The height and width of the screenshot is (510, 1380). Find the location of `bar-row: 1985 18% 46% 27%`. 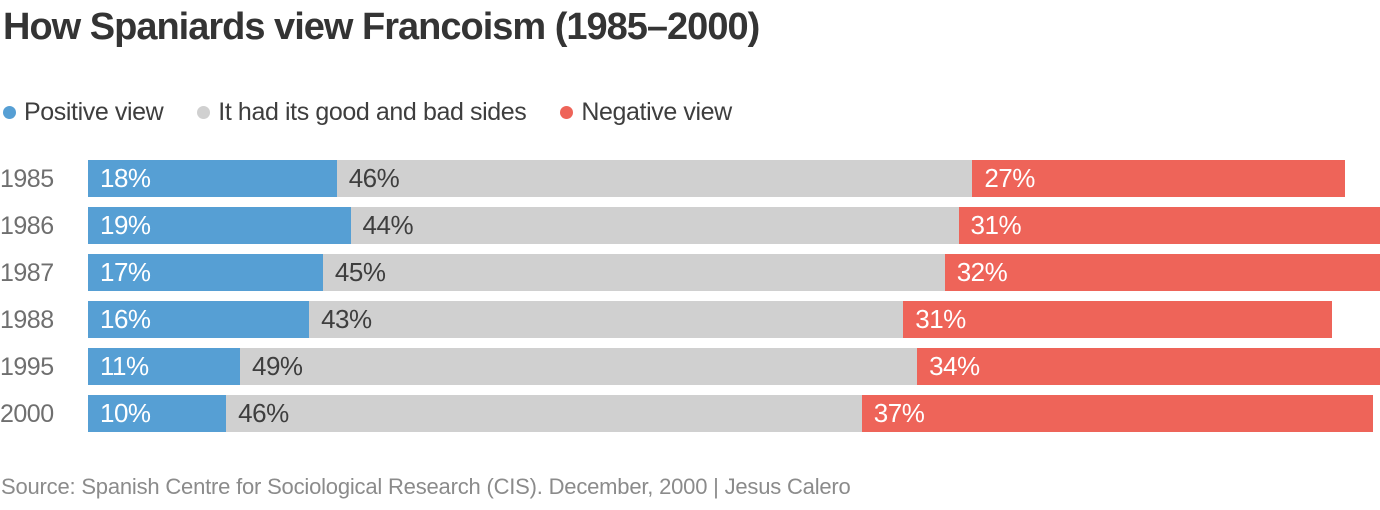

bar-row: 1985 18% 46% 27% is located at coordinates (690, 178).